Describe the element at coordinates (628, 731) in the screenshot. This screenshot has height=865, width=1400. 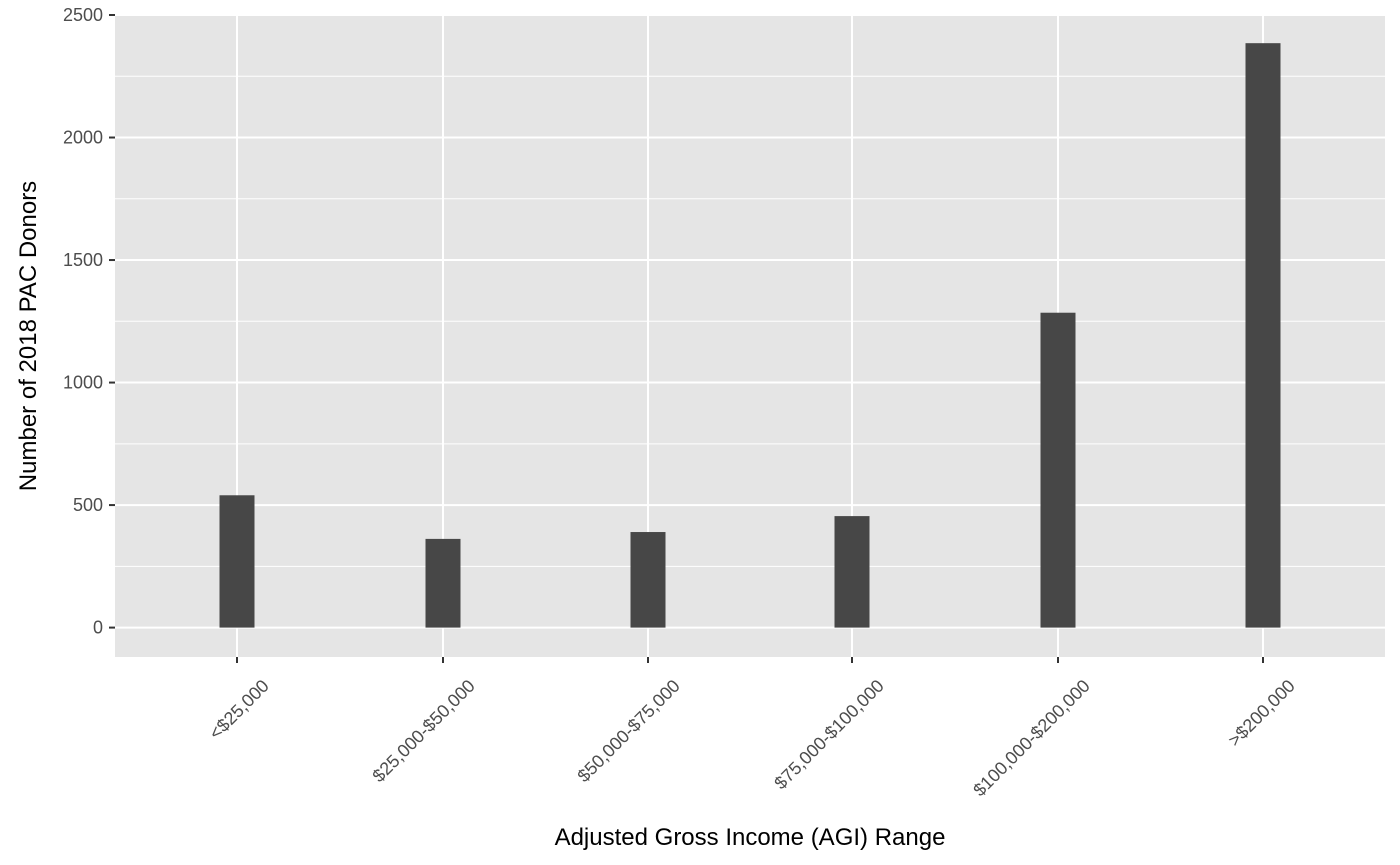
I see `x-tick-label: $50,000-$75,000` at that location.